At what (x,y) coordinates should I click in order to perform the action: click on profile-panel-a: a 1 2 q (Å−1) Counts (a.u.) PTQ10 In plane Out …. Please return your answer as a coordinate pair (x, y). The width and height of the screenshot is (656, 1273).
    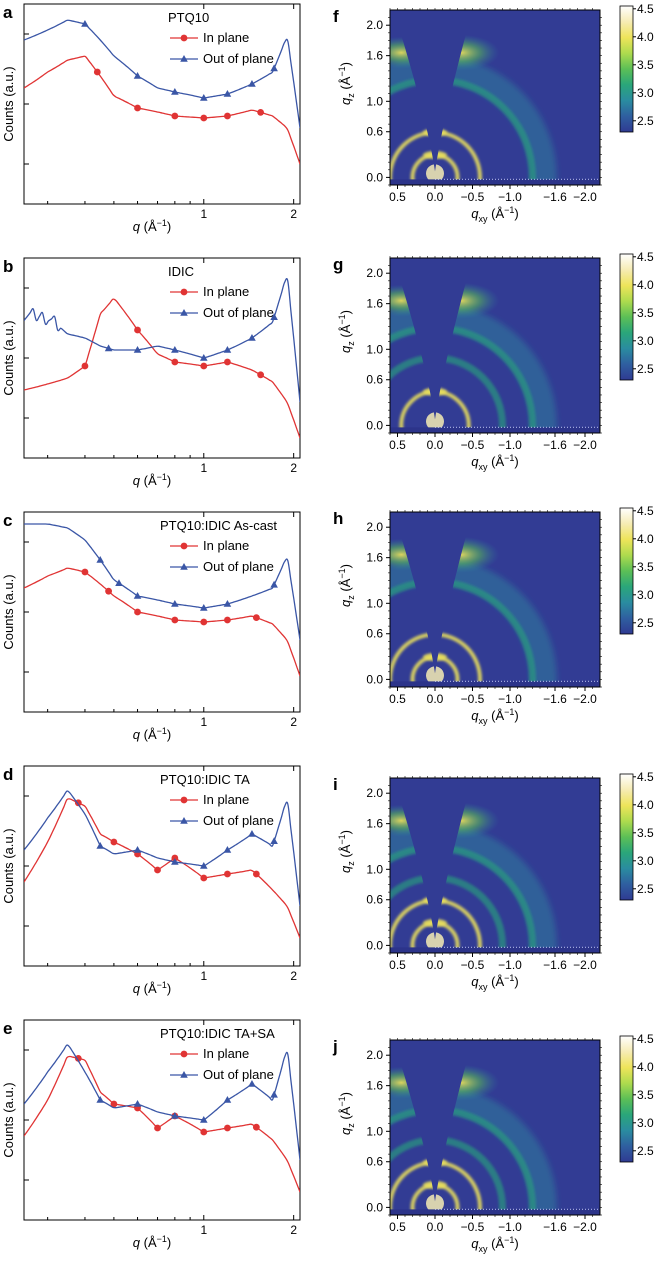
    Looking at the image, I should click on (151, 118).